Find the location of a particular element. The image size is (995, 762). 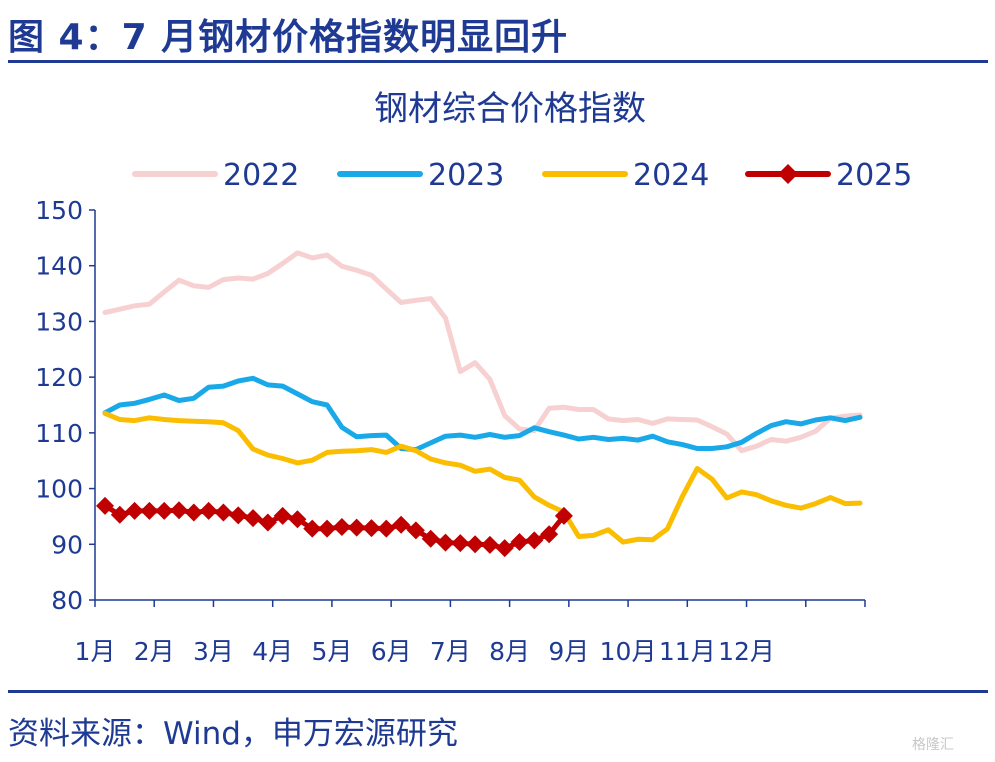

y-tick-label: 80 is located at coordinates (67, 600).